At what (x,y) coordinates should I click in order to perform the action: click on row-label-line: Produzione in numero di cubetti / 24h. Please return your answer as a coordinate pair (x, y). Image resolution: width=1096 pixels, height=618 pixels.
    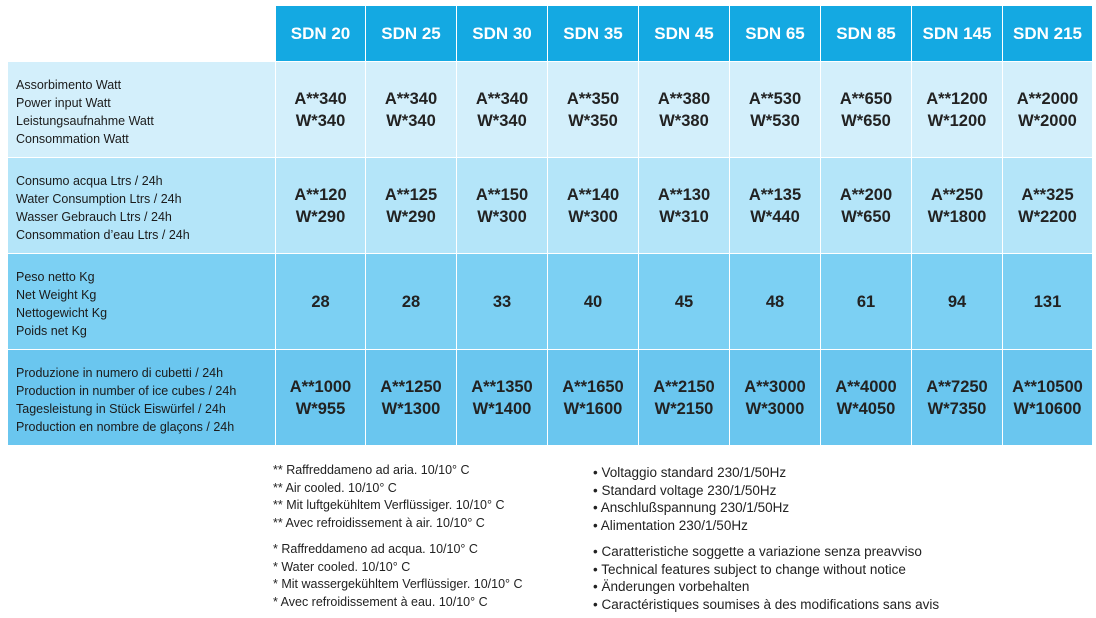
    Looking at the image, I should click on (120, 372).